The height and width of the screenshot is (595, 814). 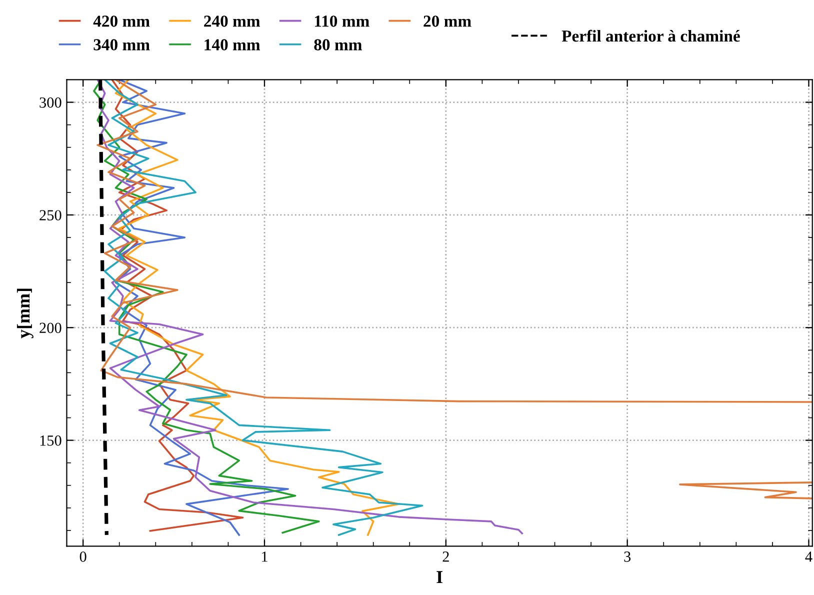 I want to click on y-axis-title: y[mm], so click(x=25, y=313).